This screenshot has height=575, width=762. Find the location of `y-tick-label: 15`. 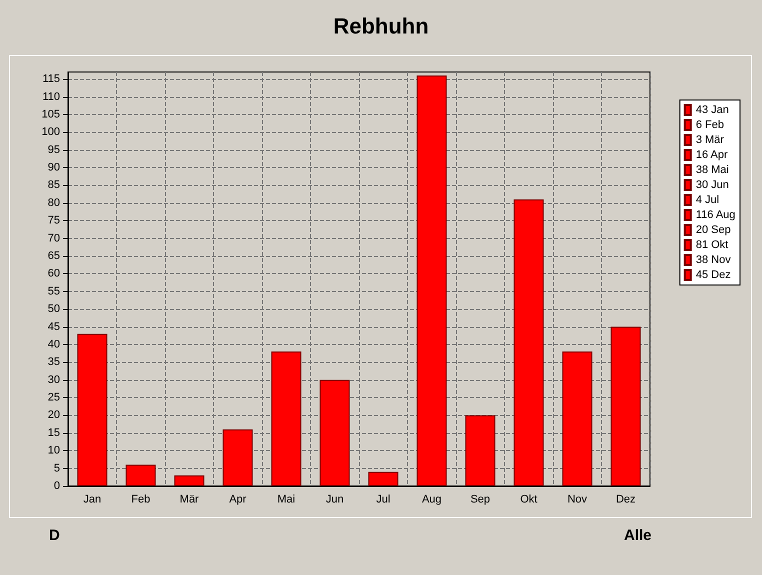

y-tick-label: 15 is located at coordinates (54, 432).